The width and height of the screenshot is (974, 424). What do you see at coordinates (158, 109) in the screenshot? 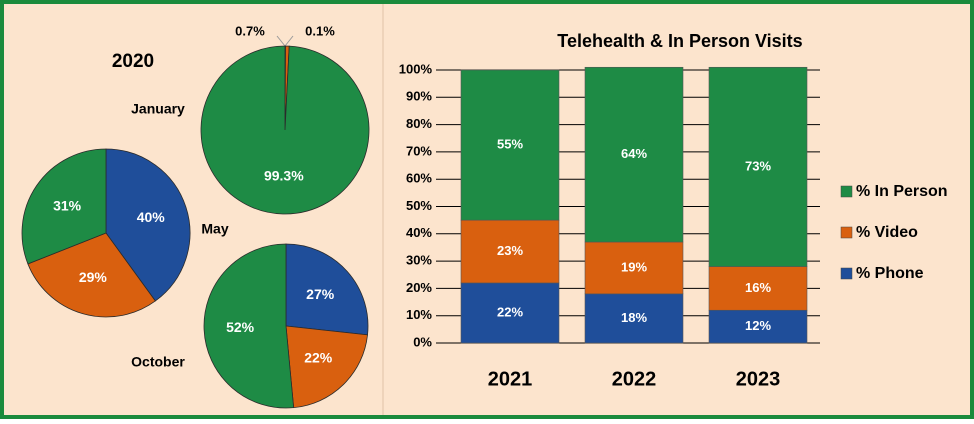
I see `pie-title: January` at bounding box center [158, 109].